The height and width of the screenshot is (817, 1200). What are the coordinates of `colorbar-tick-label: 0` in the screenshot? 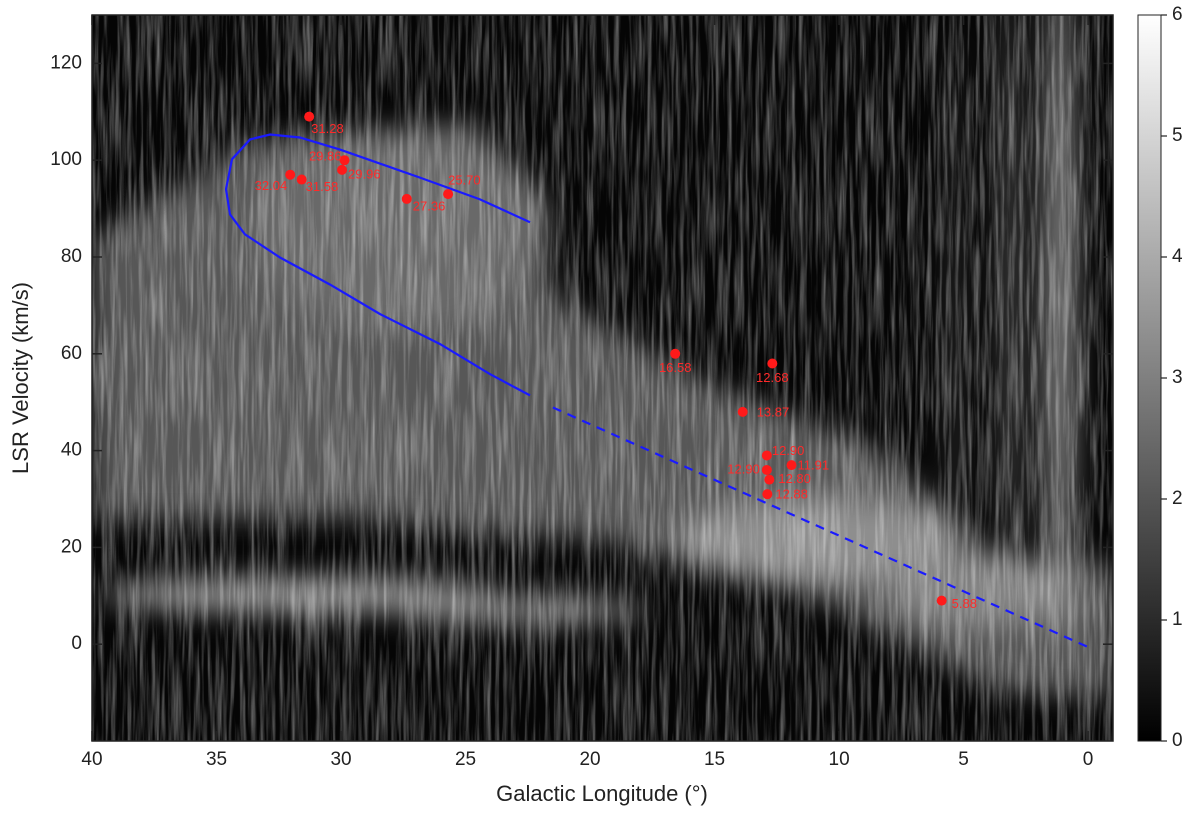 It's located at (1177, 740).